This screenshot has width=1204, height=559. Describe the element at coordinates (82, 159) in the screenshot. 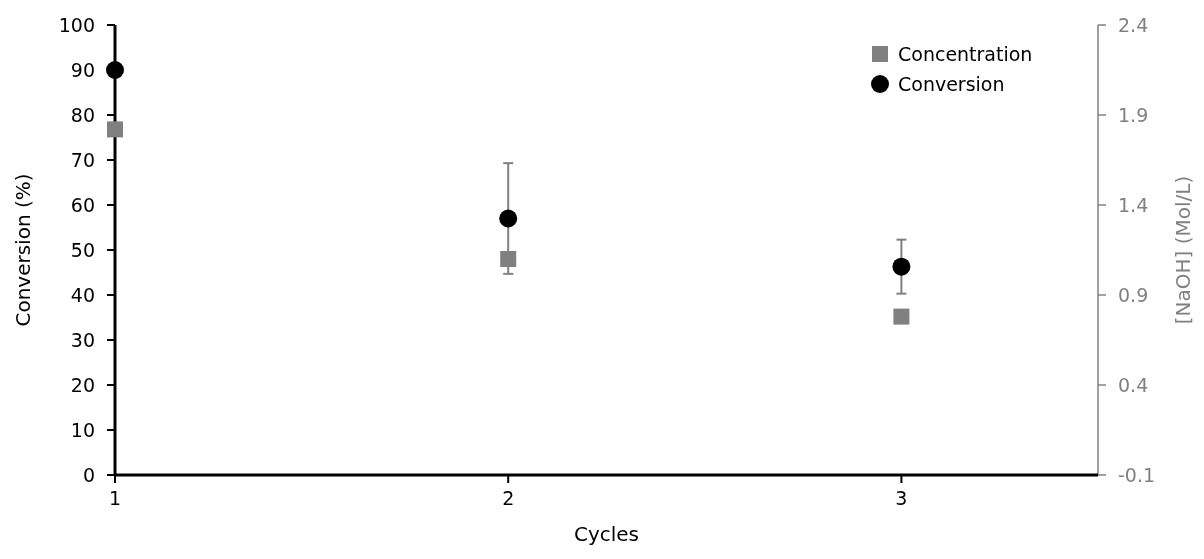

I see `y-tick-label: 70` at that location.